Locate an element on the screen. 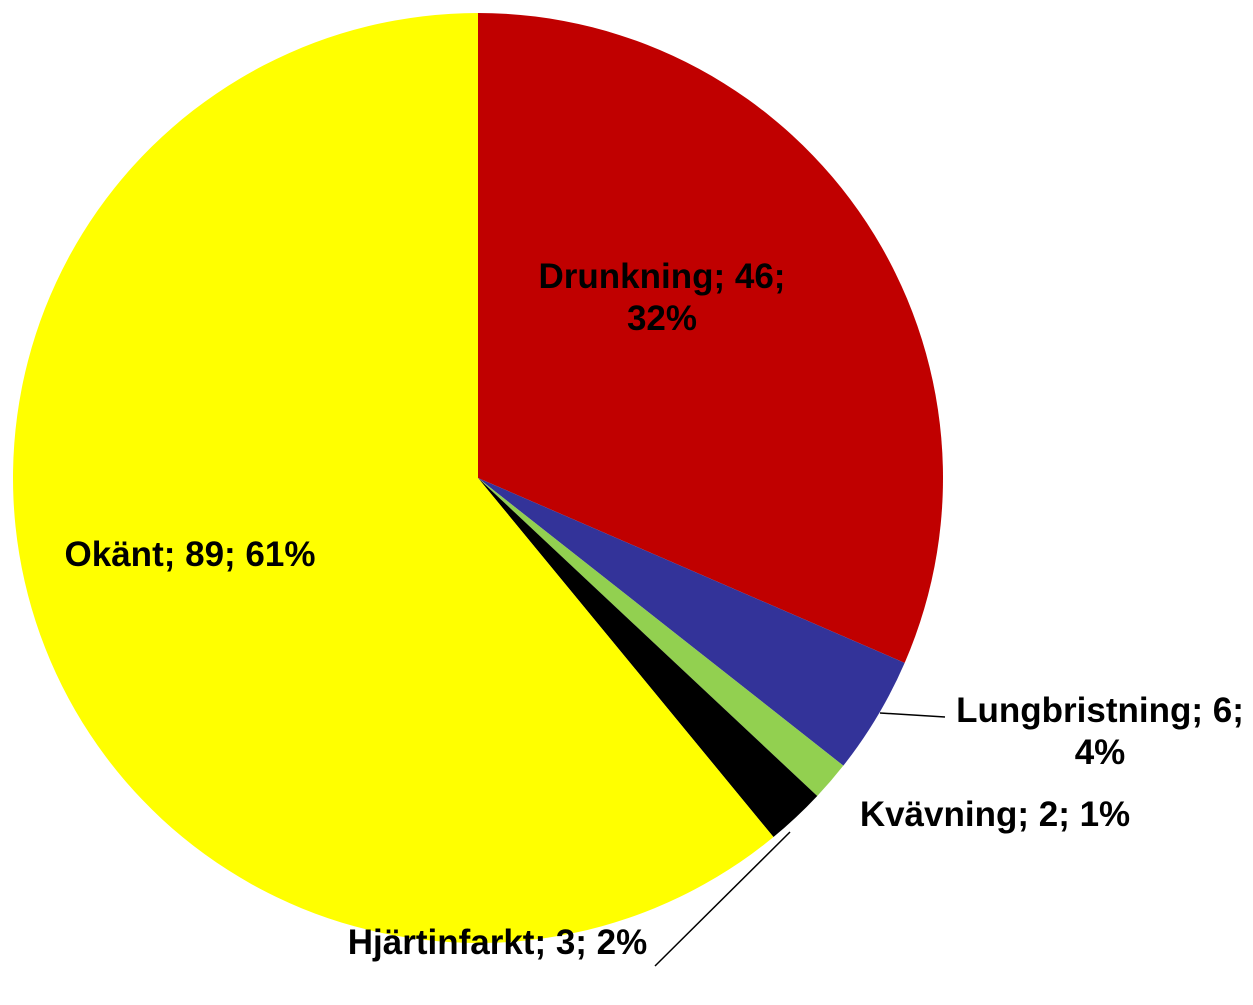 This screenshot has width=1253, height=1005. data-label: Lungbristning; 6; 4% is located at coordinates (1100, 731).